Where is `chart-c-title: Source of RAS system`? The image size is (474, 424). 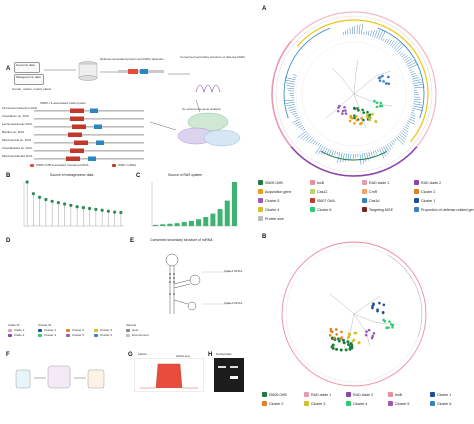
chart-c-title: Source of RAS system is located at coordinates (185, 175).